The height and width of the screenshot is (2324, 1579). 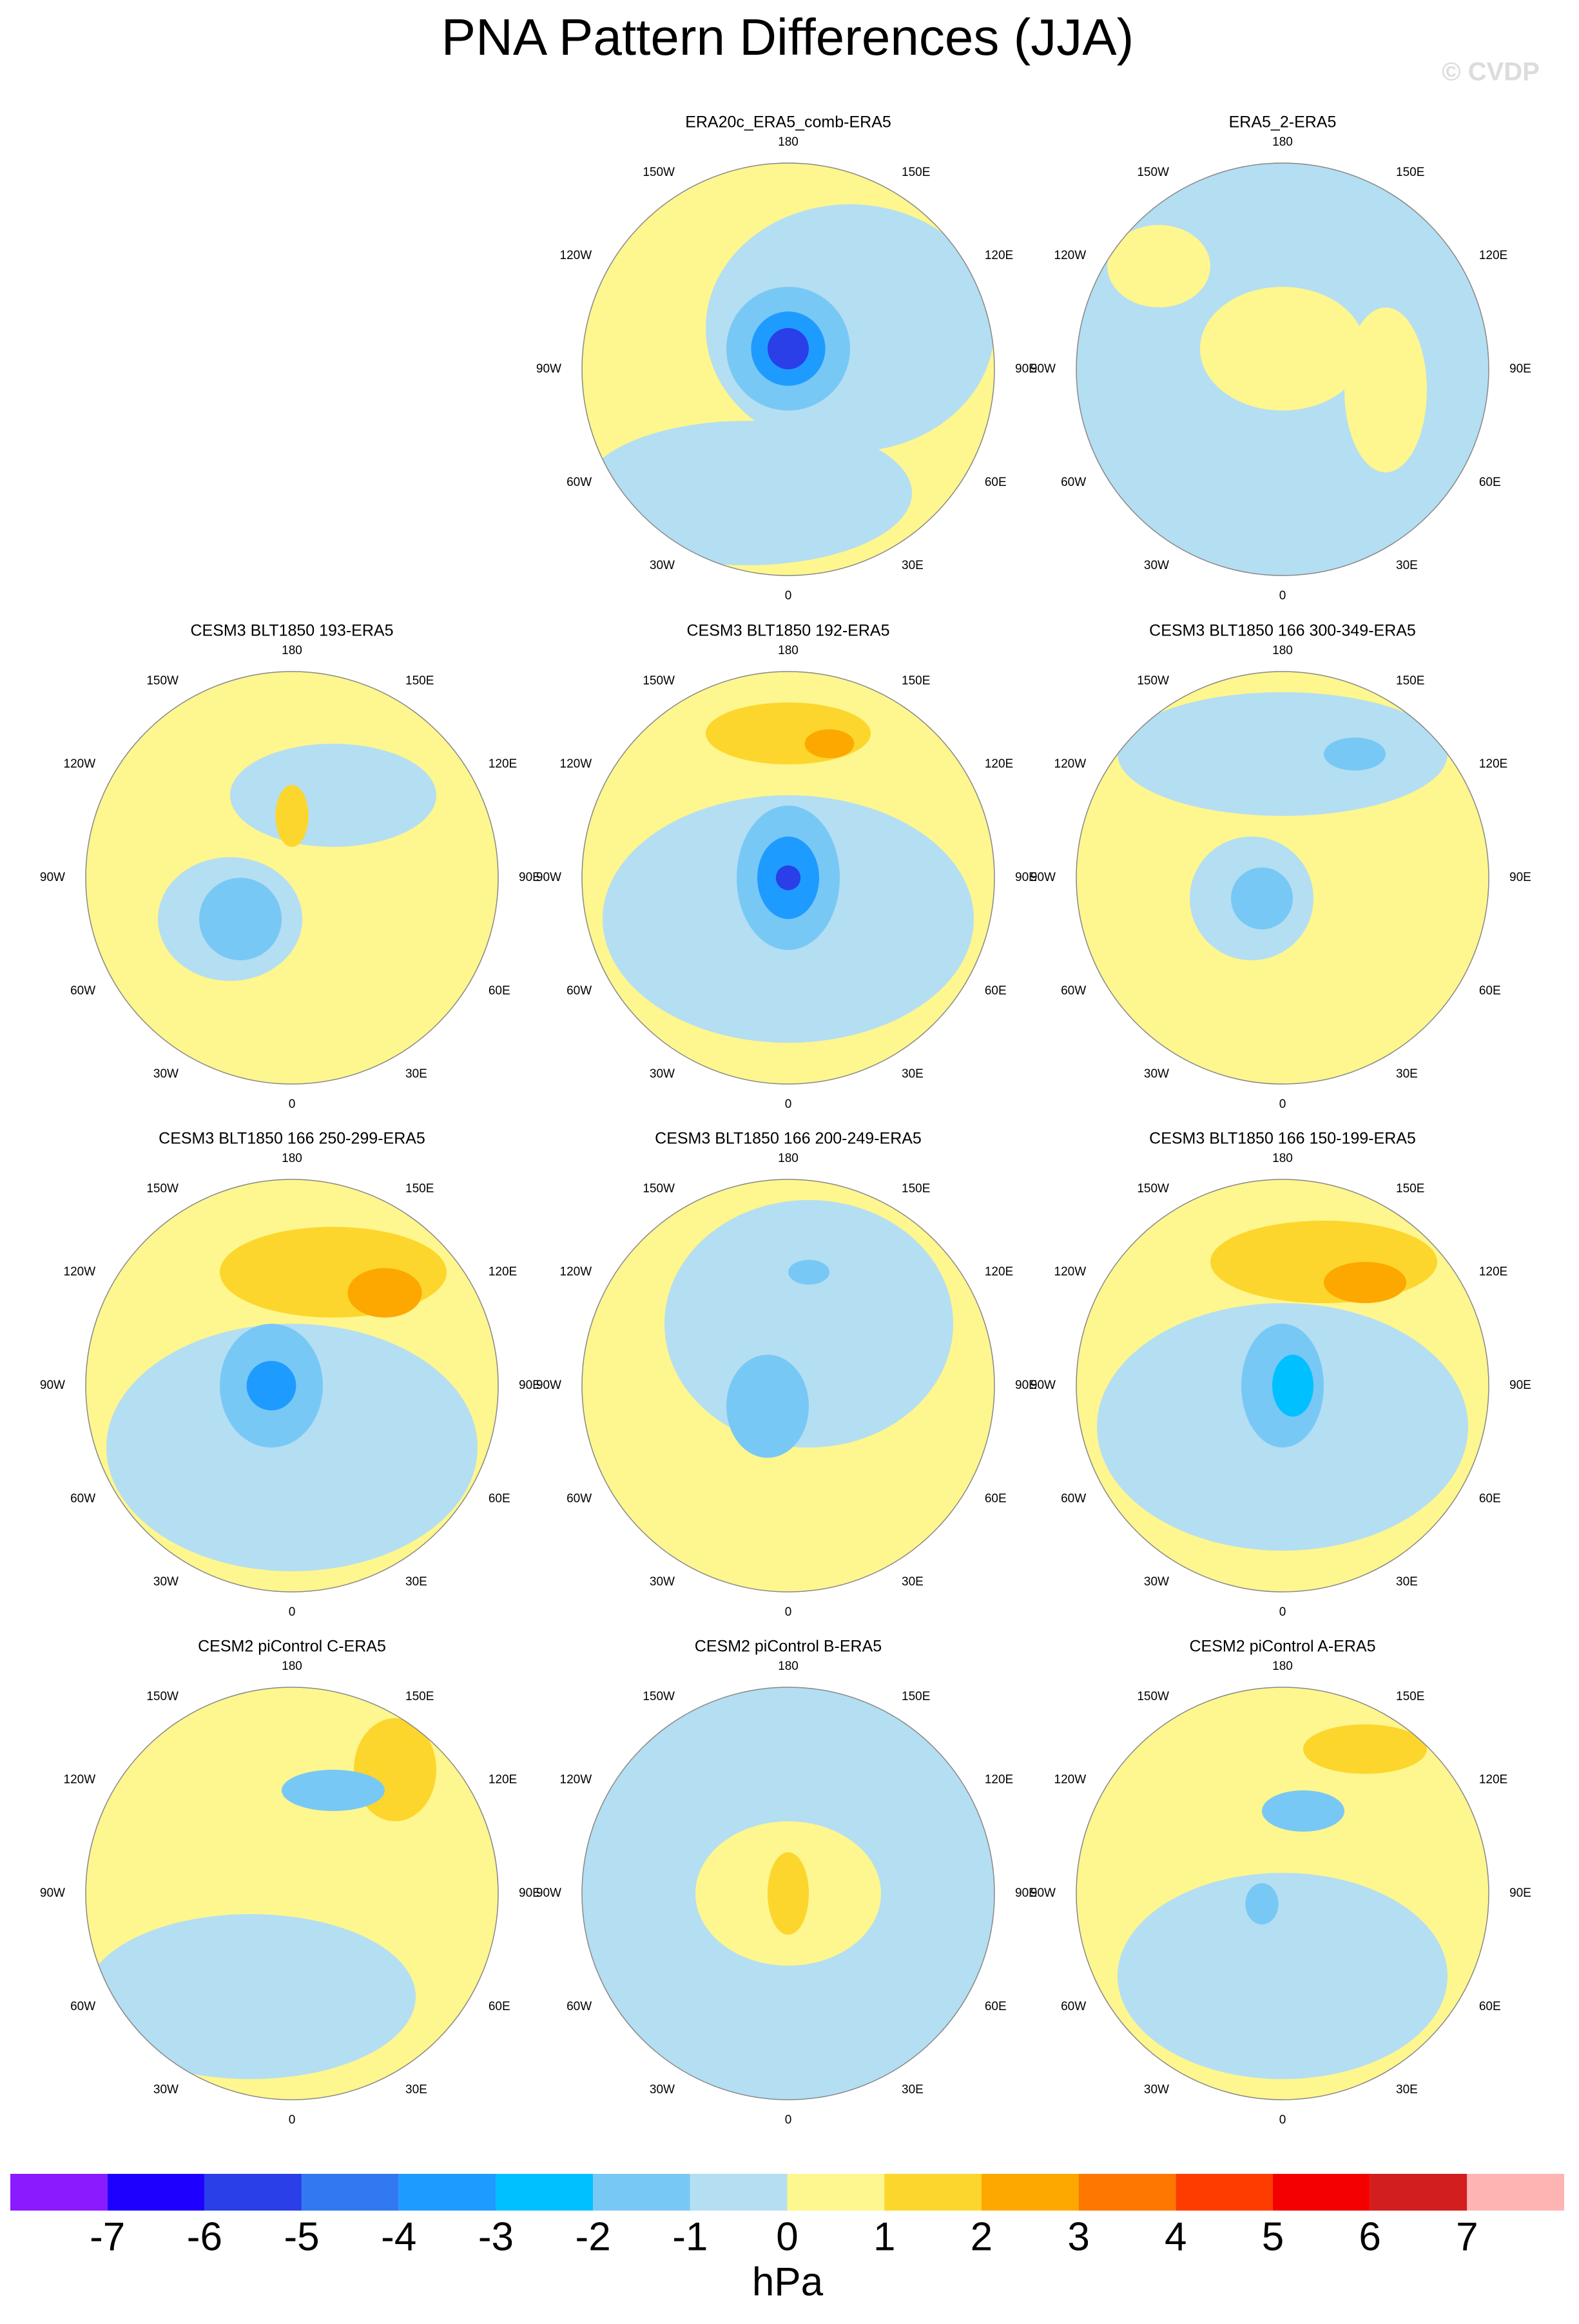 I want to click on colorbar-unit: hPa, so click(x=788, y=2282).